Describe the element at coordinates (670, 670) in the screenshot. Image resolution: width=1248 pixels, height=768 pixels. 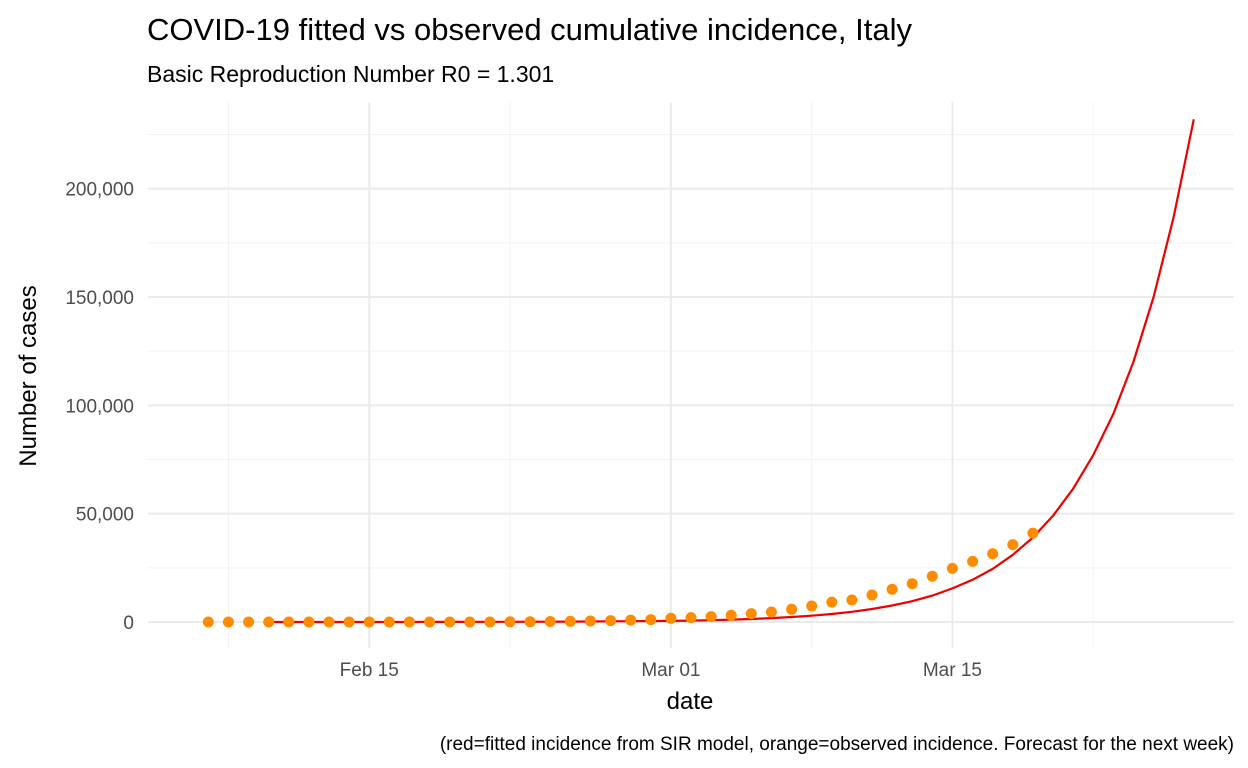
I see `x-tick-label: Mar 01` at that location.